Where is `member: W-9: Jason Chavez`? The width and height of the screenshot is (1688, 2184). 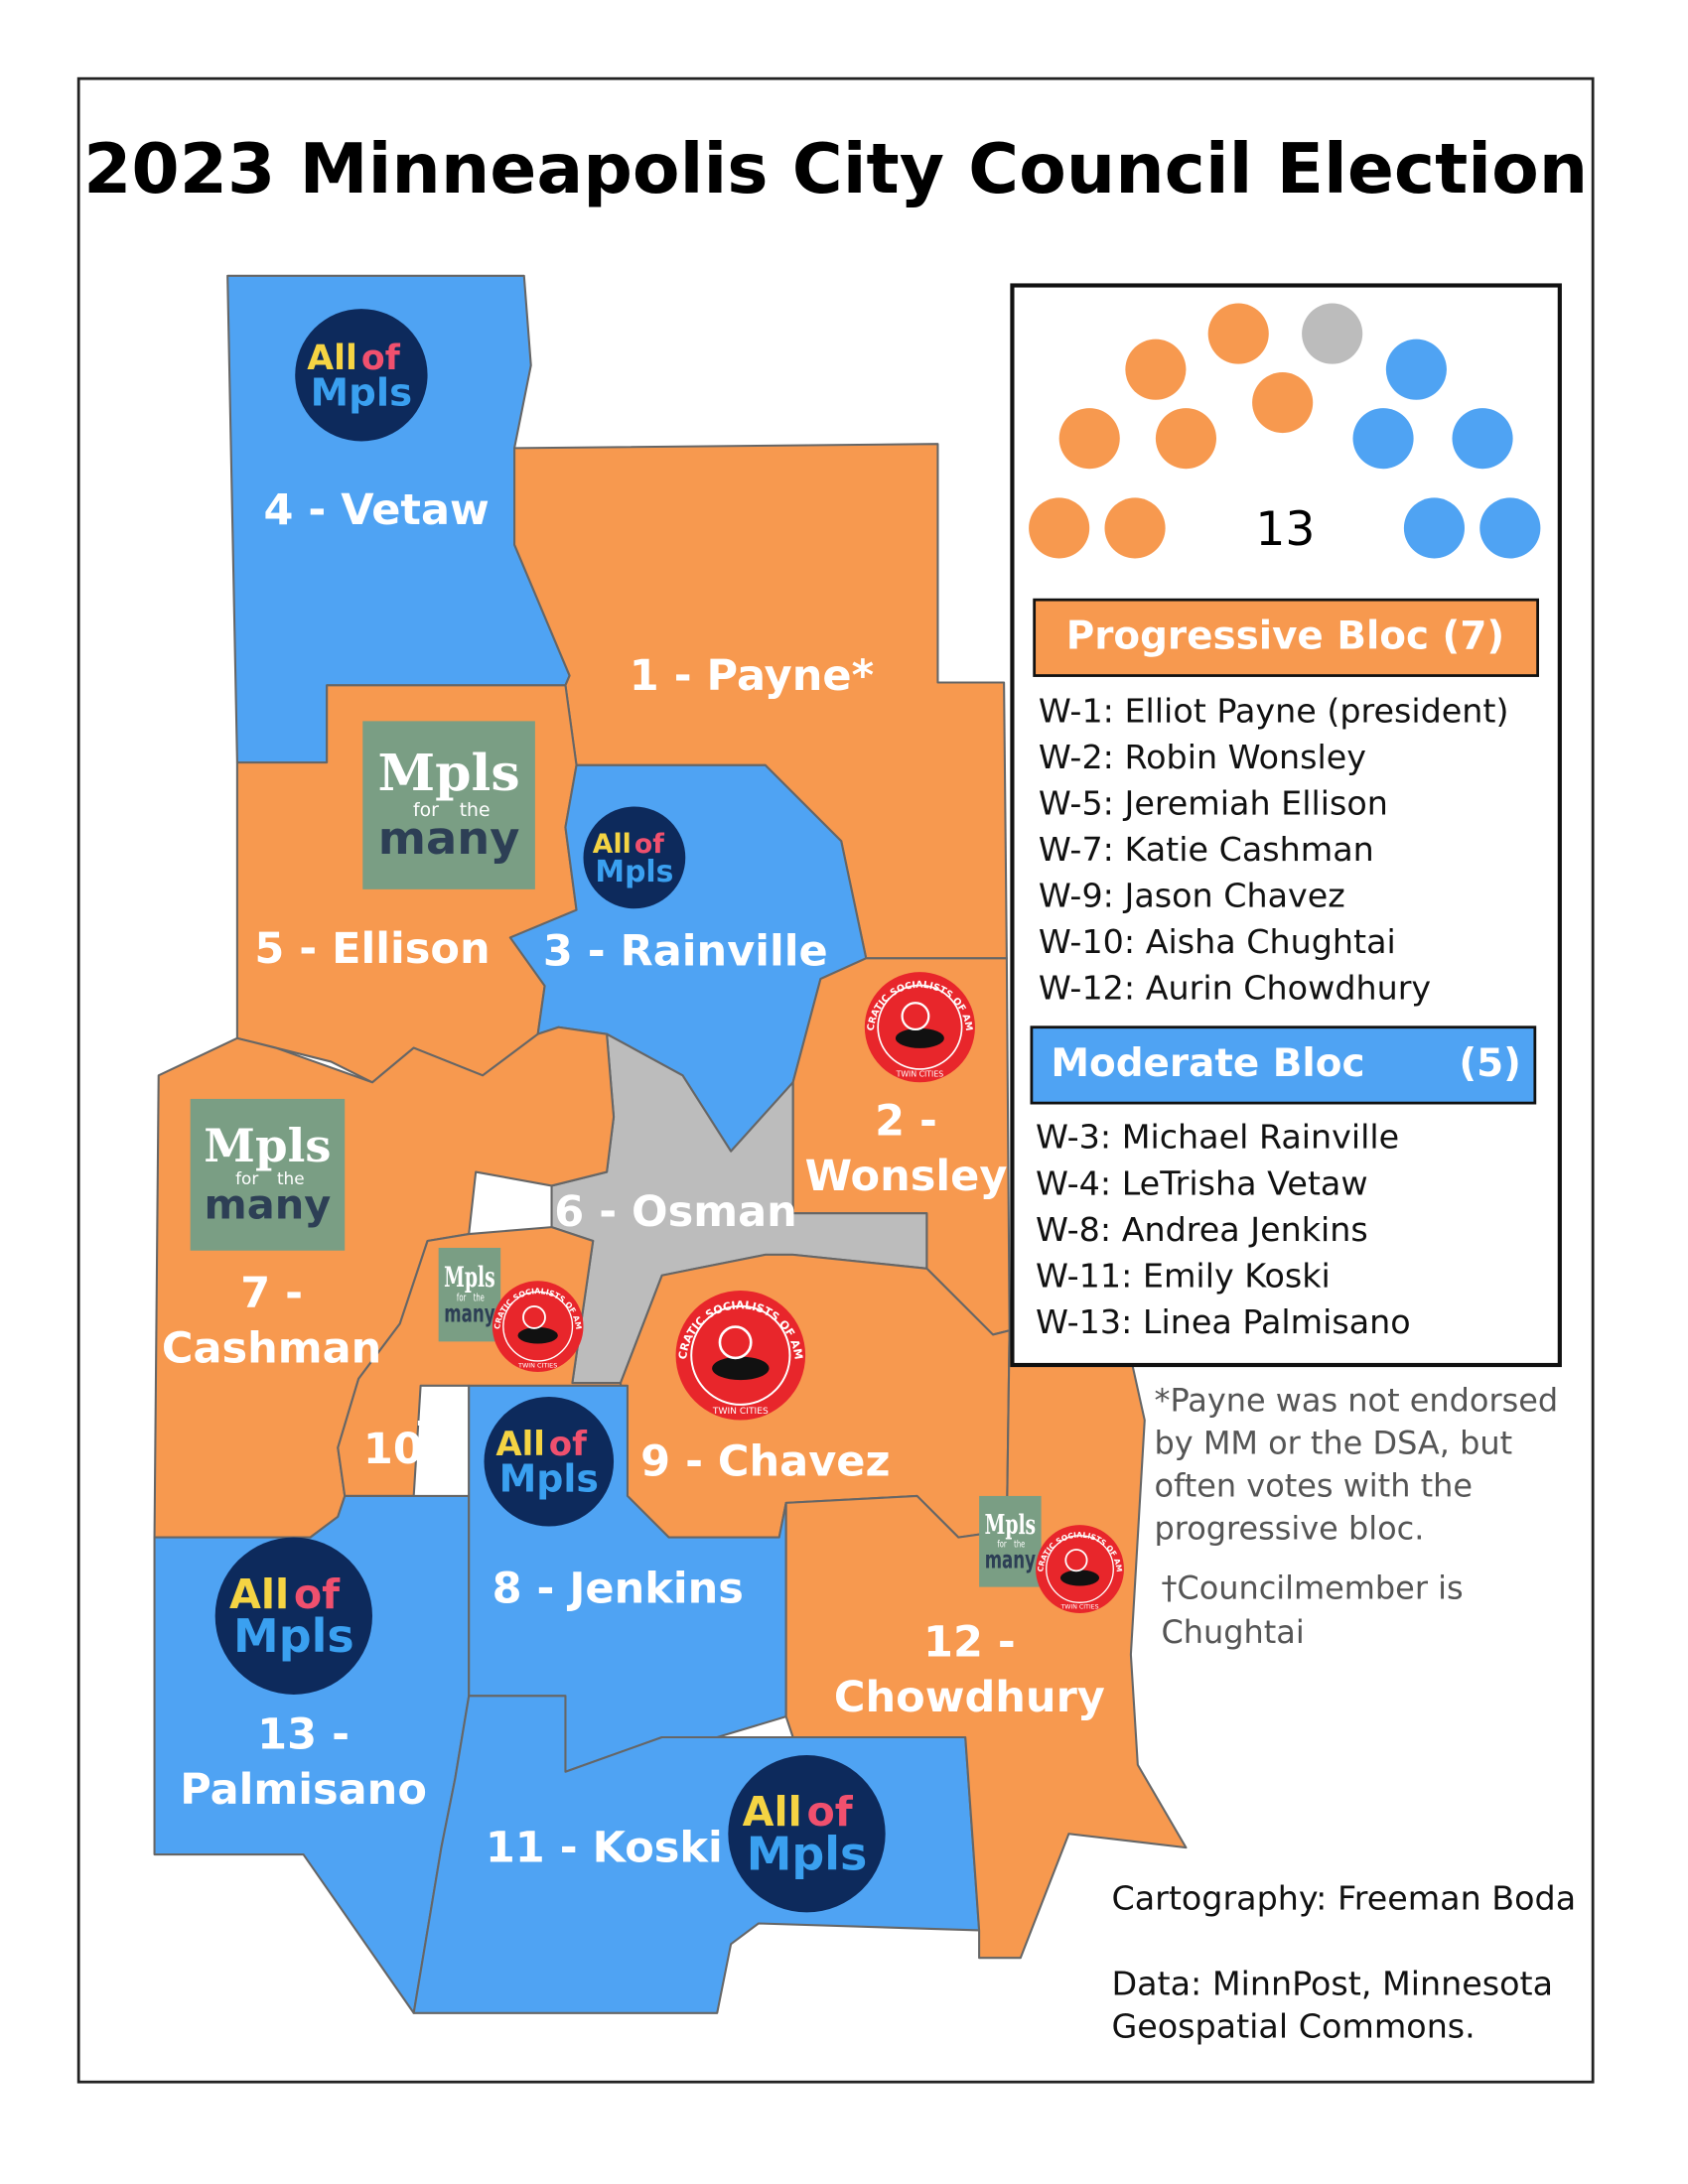
member: W-9: Jason Chavez is located at coordinates (1192, 896).